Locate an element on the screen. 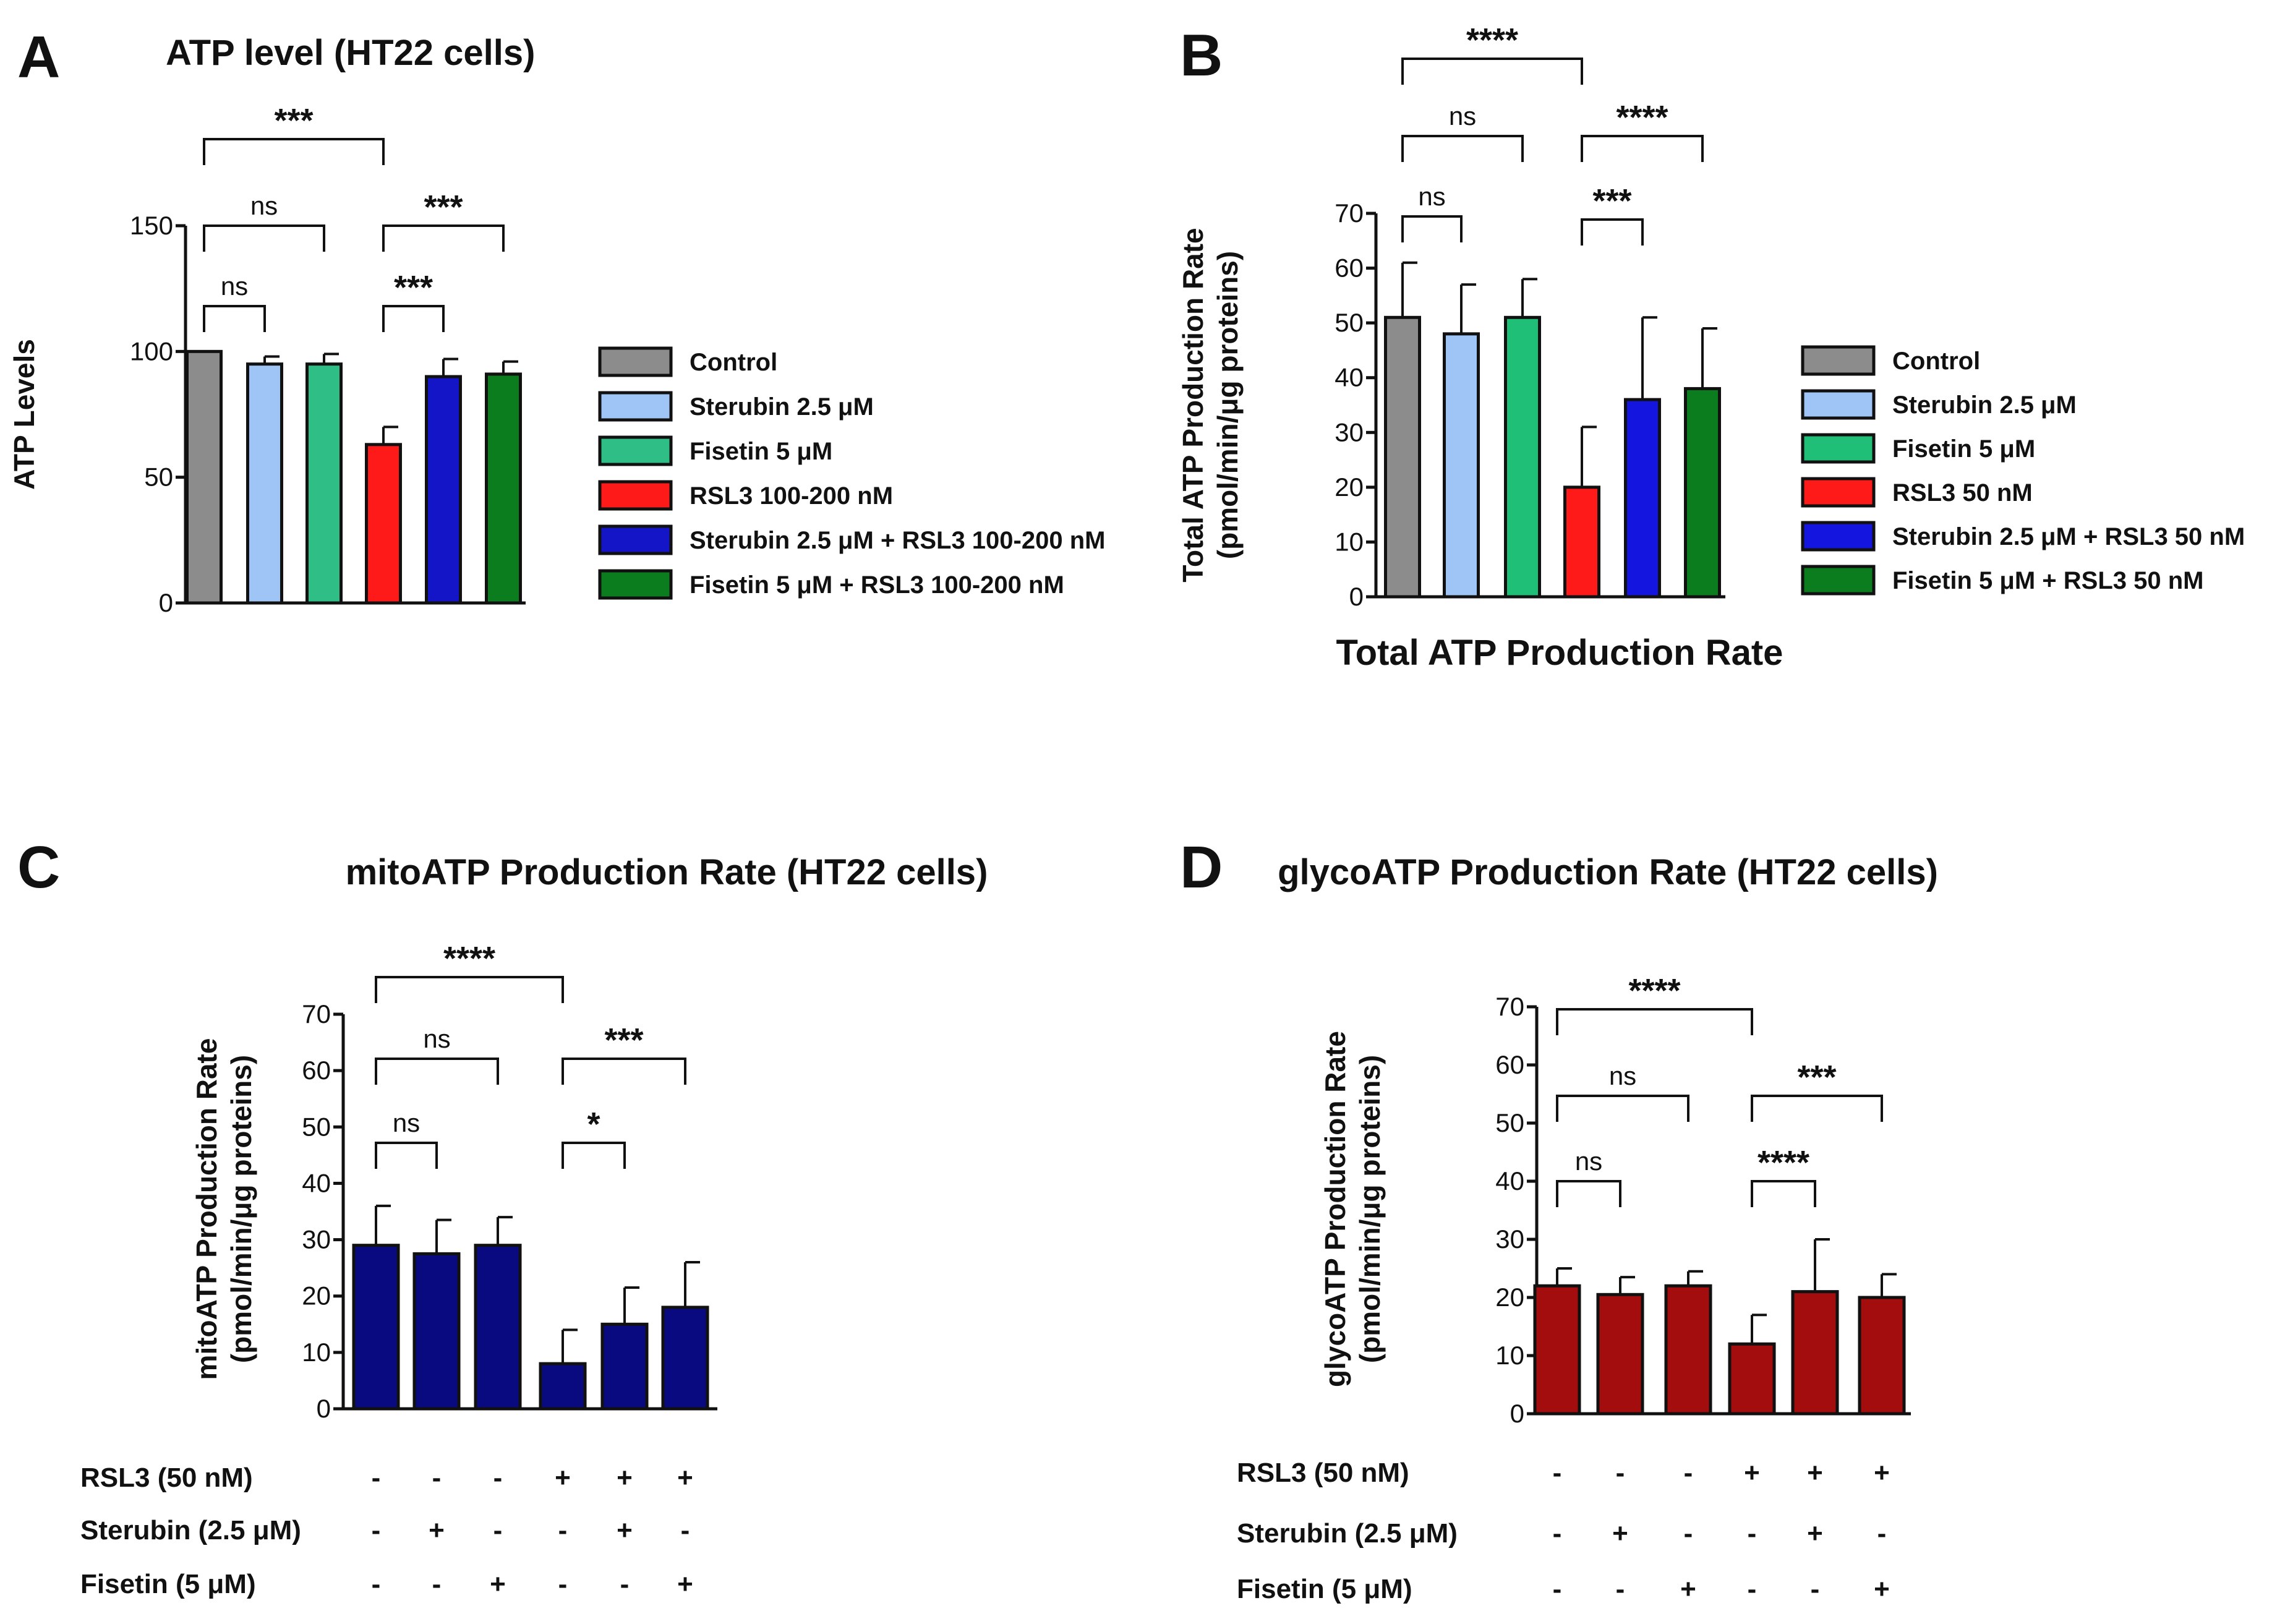 The height and width of the screenshot is (1624, 2285). panel-b-ytick-label: 50 is located at coordinates (1349, 322).